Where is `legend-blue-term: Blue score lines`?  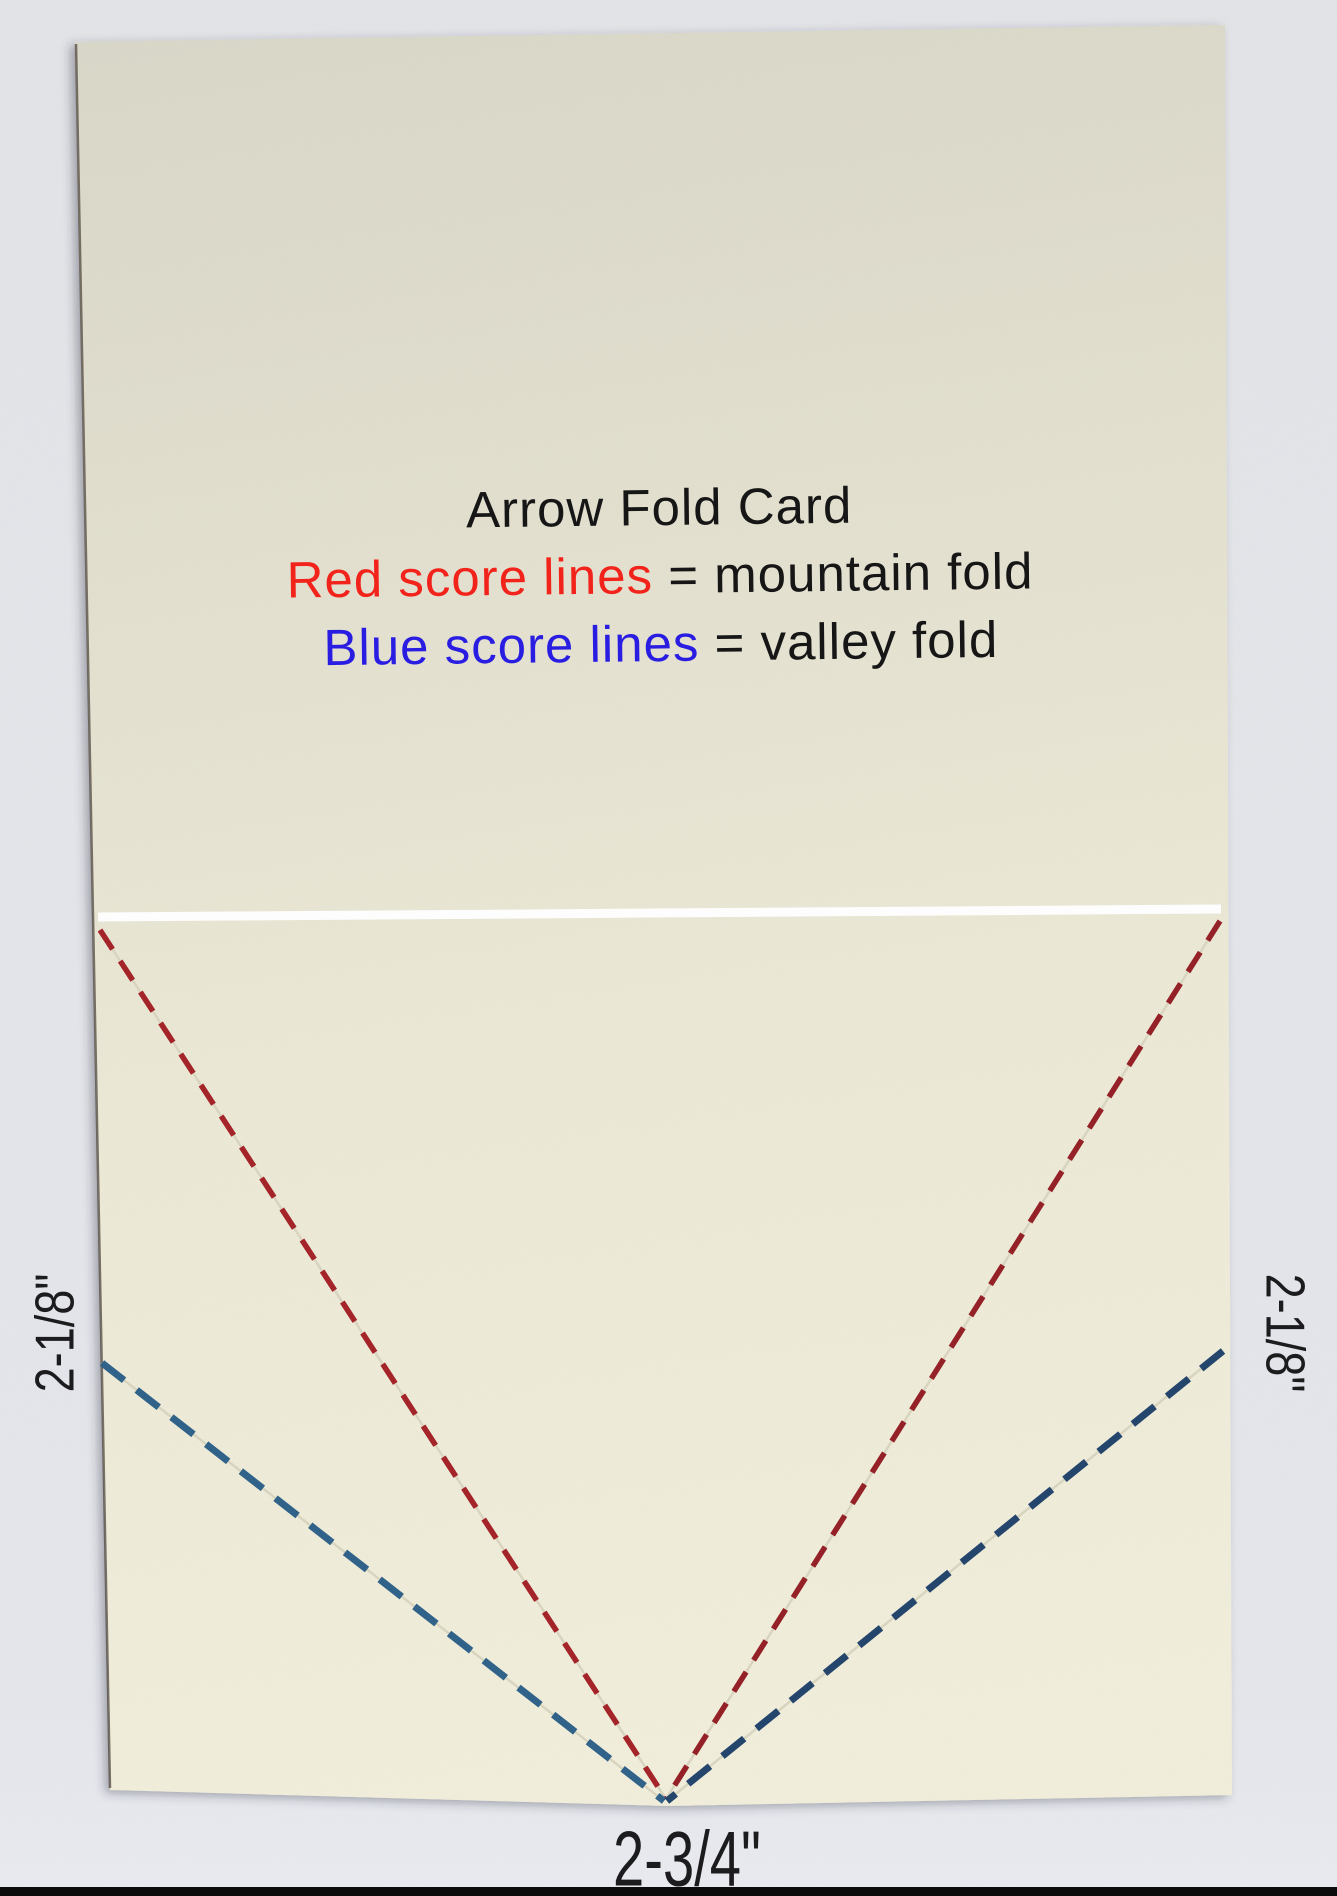 legend-blue-term: Blue score lines is located at coordinates (511, 645).